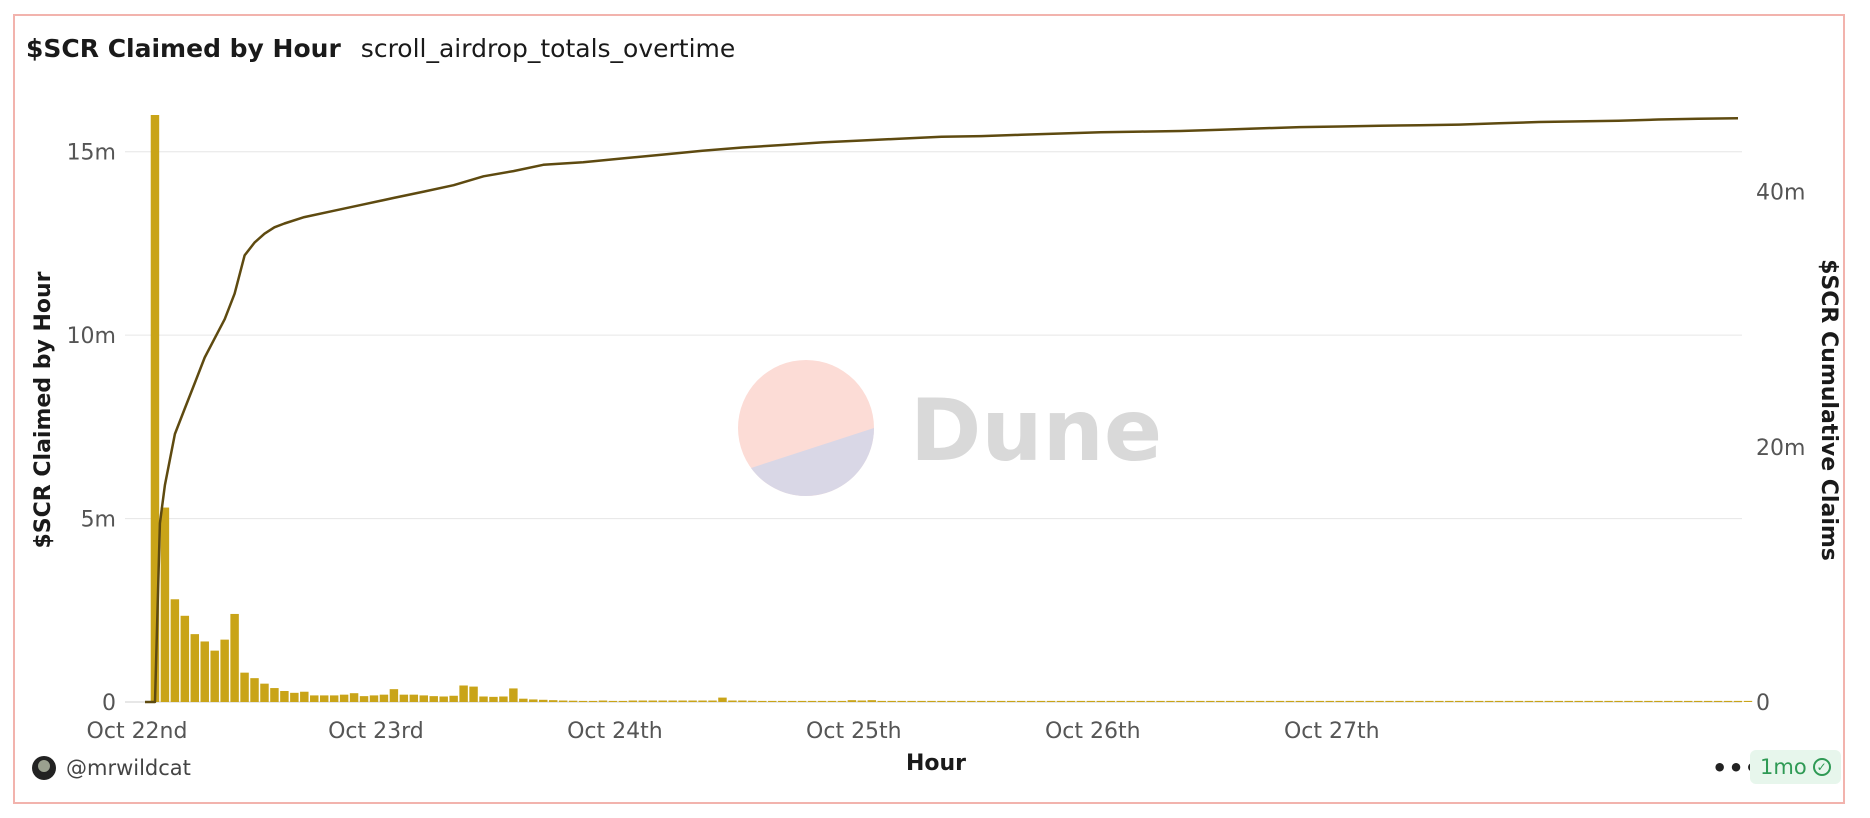  I want to click on x-tick-label: Oct 27th, so click(1332, 731).